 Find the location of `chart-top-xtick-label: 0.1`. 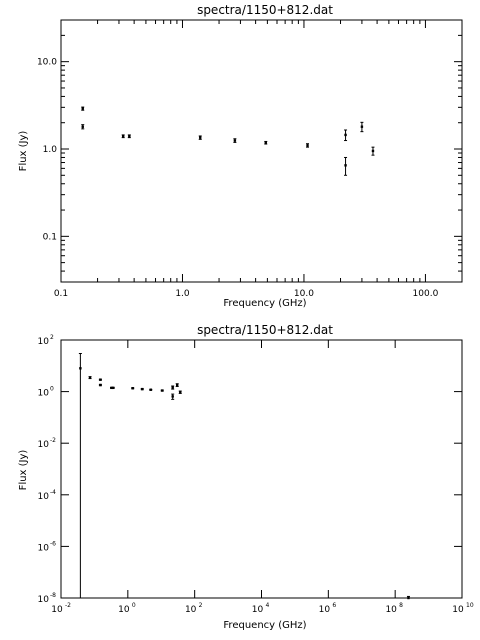

chart-top-xtick-label: 0.1 is located at coordinates (61, 294).